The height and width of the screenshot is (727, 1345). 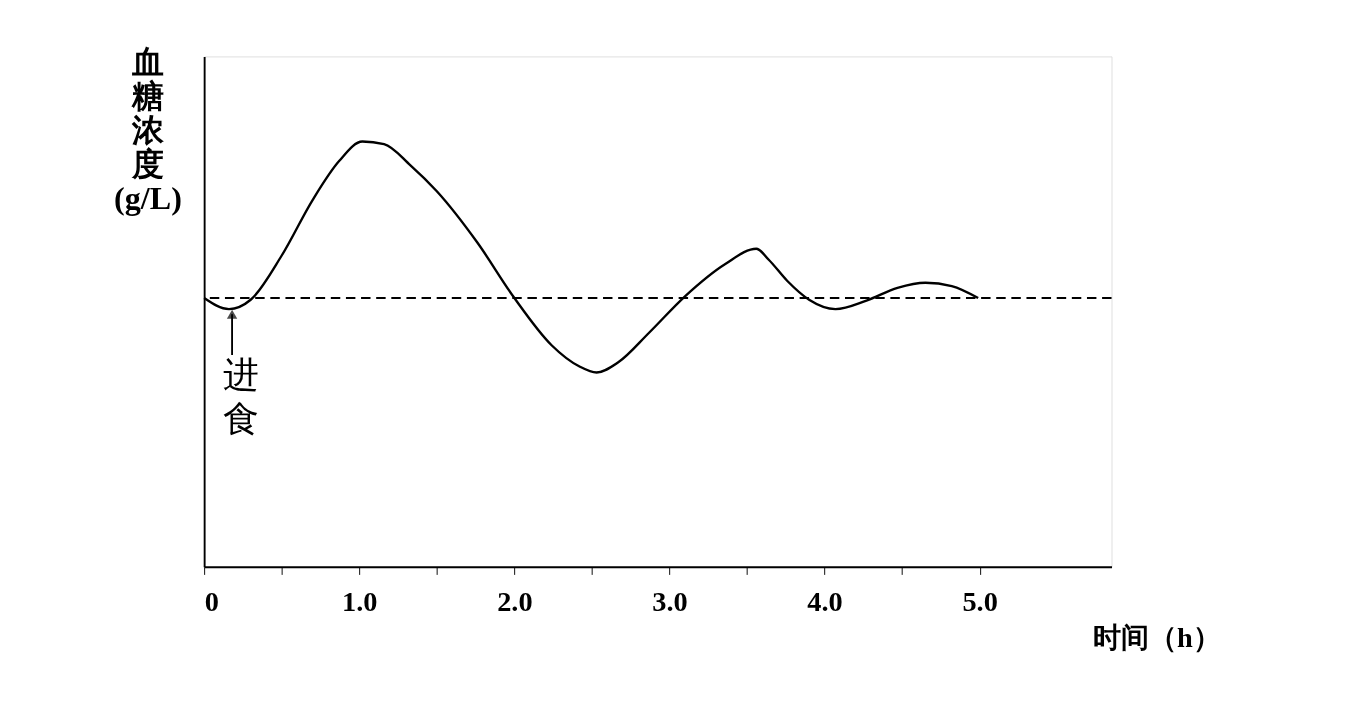 I want to click on x-axis-title: 时间（h）, so click(x=1157, y=637).